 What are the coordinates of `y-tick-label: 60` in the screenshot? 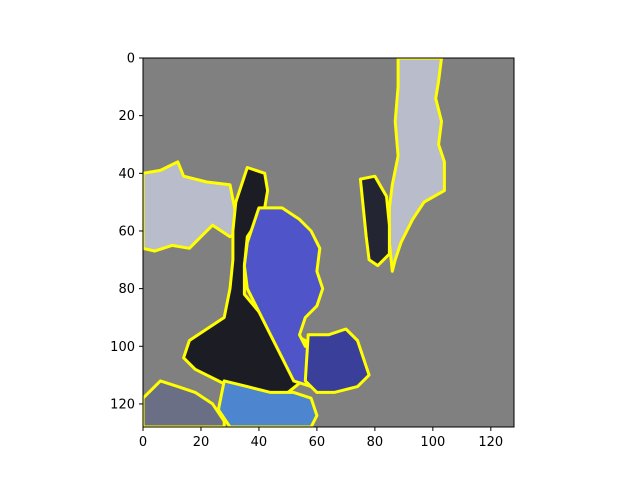 It's located at (126, 231).